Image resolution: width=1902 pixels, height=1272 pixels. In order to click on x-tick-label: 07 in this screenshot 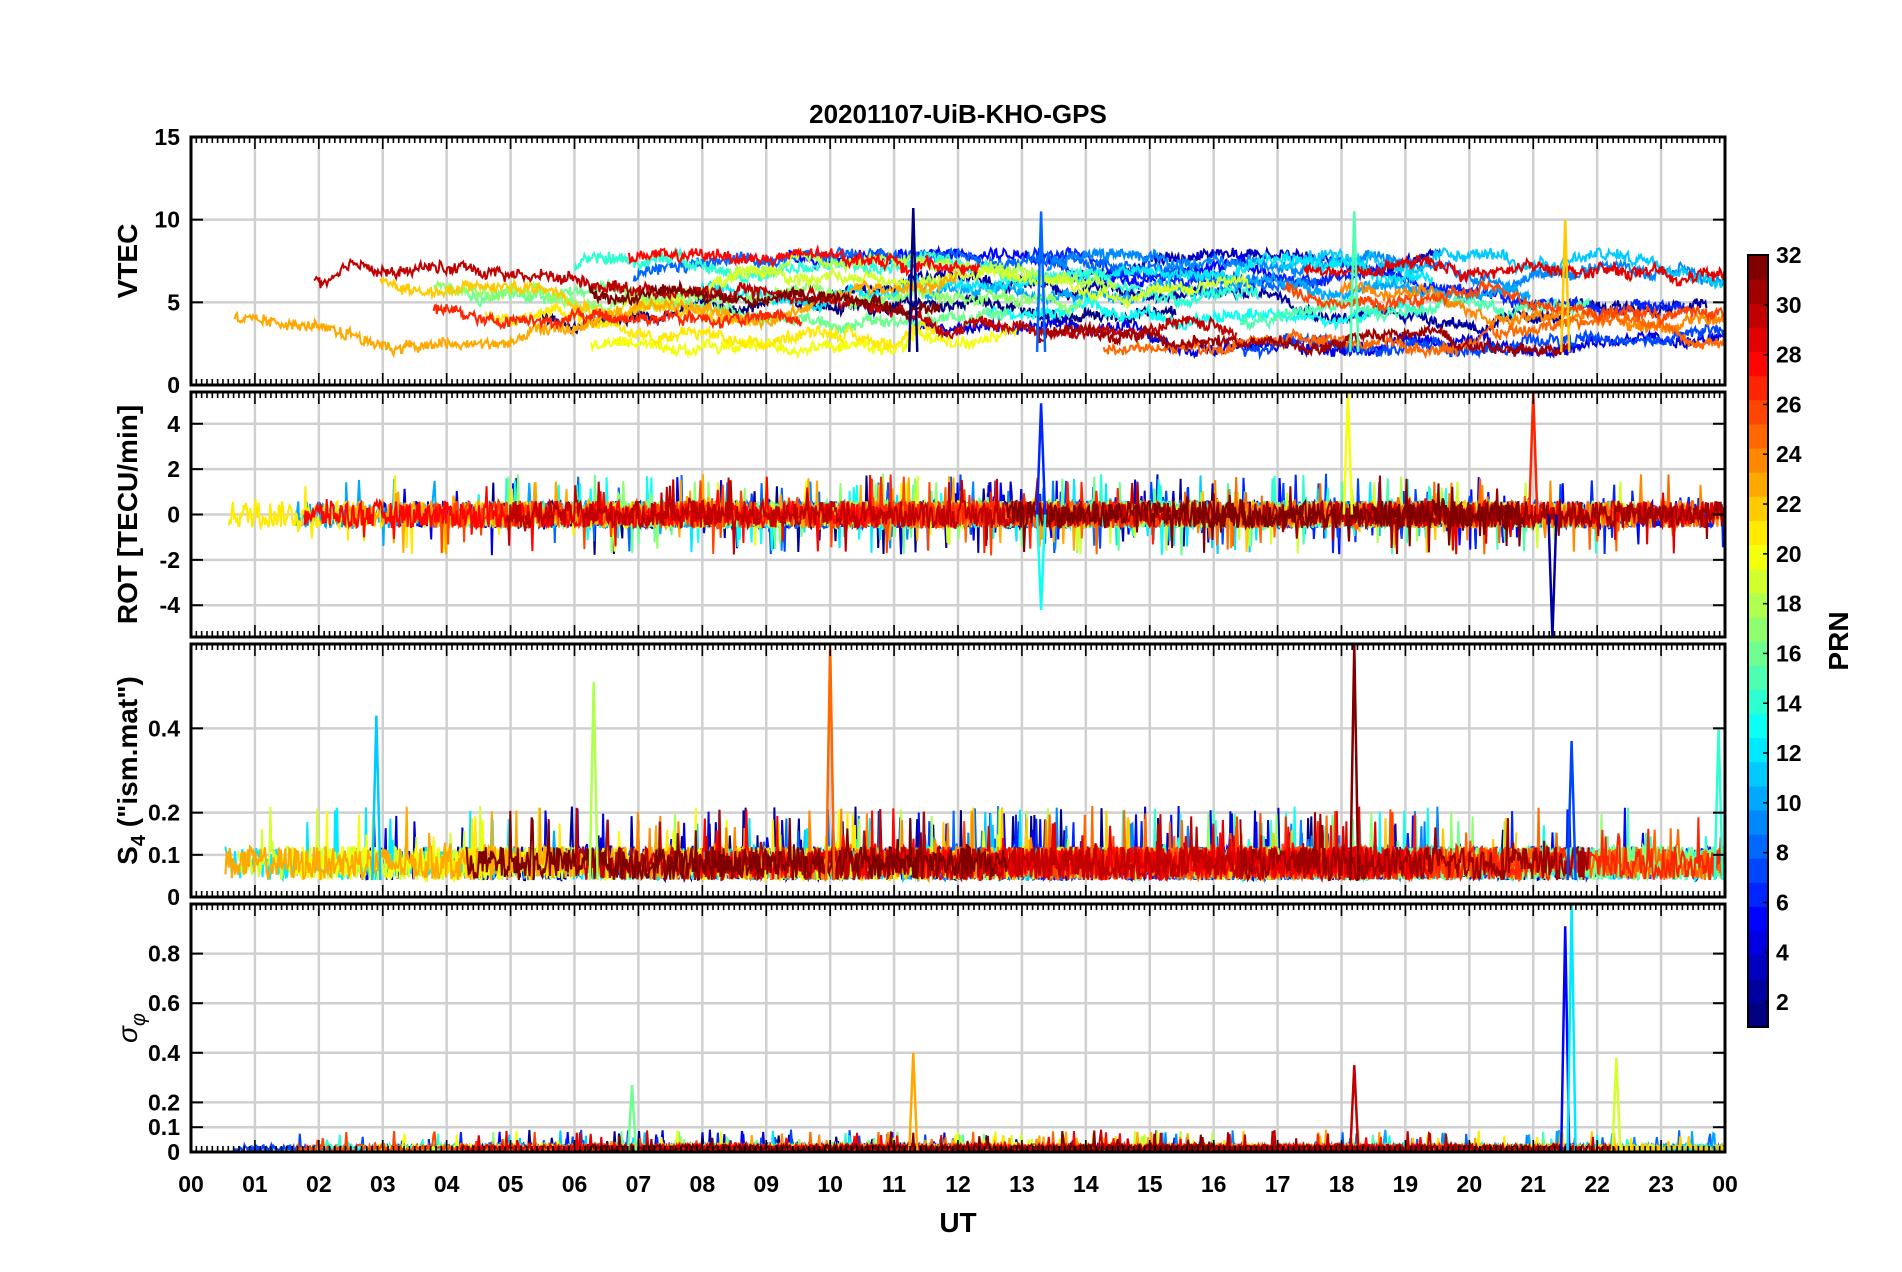, I will do `click(639, 1184)`.